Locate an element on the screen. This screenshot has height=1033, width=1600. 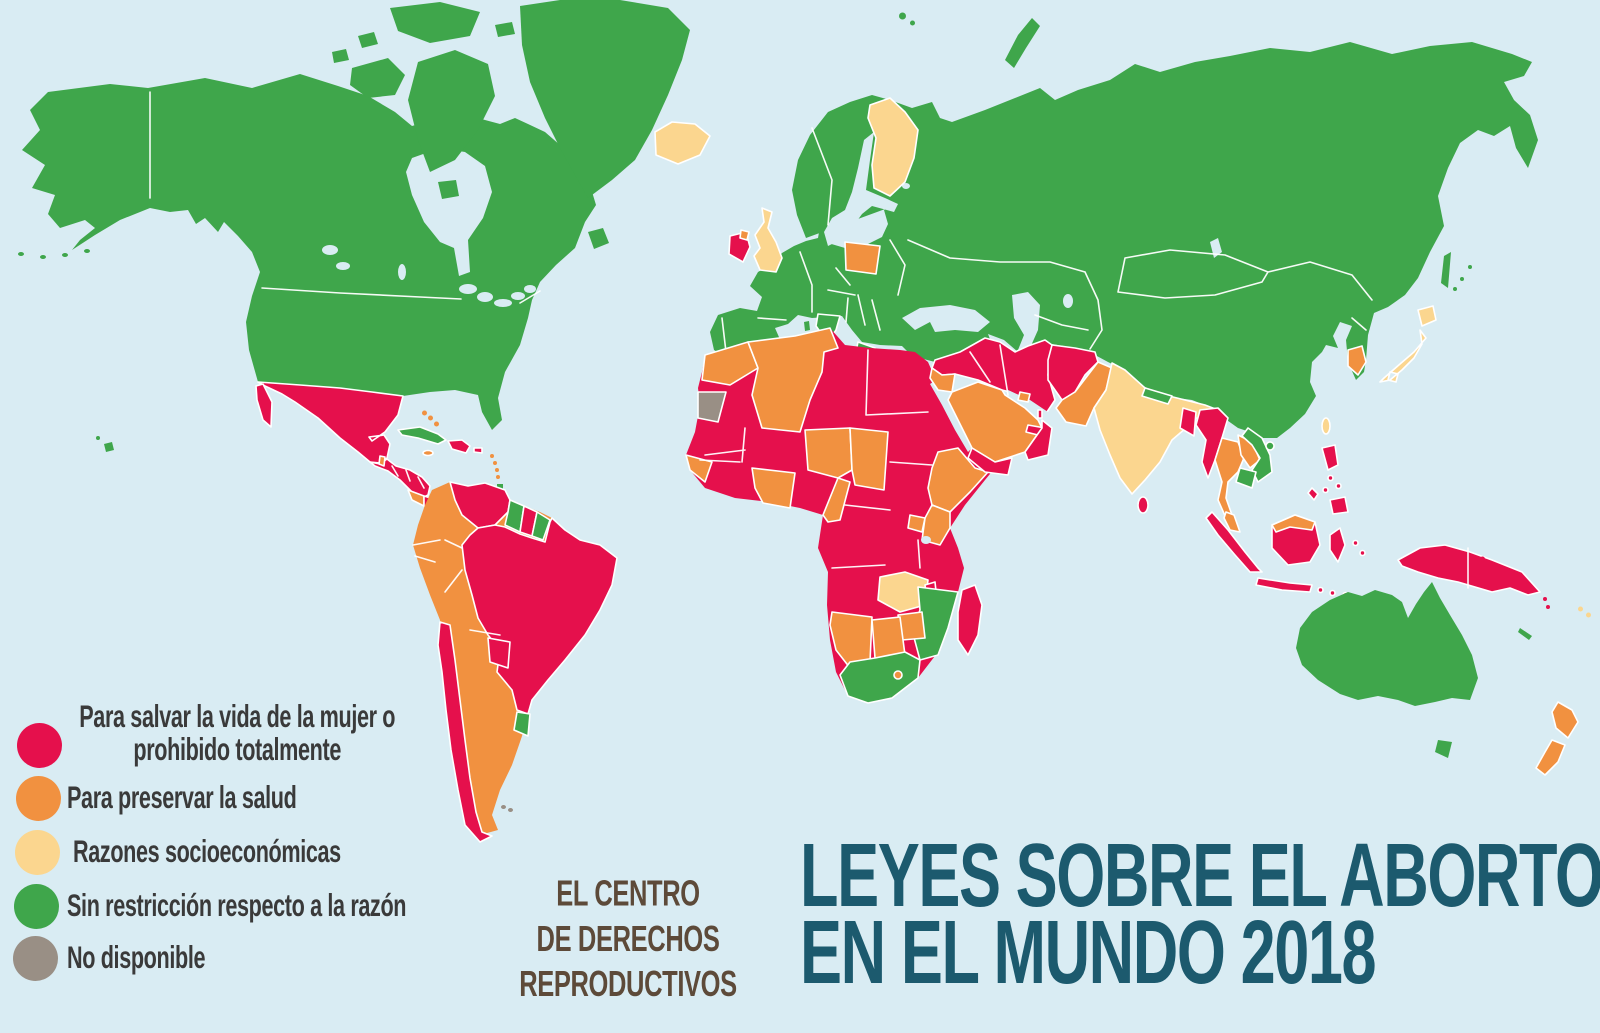
page-title: LEYES SOBRE EL ABORTO EN EL MUNDO 2018 is located at coordinates (1200, 914).